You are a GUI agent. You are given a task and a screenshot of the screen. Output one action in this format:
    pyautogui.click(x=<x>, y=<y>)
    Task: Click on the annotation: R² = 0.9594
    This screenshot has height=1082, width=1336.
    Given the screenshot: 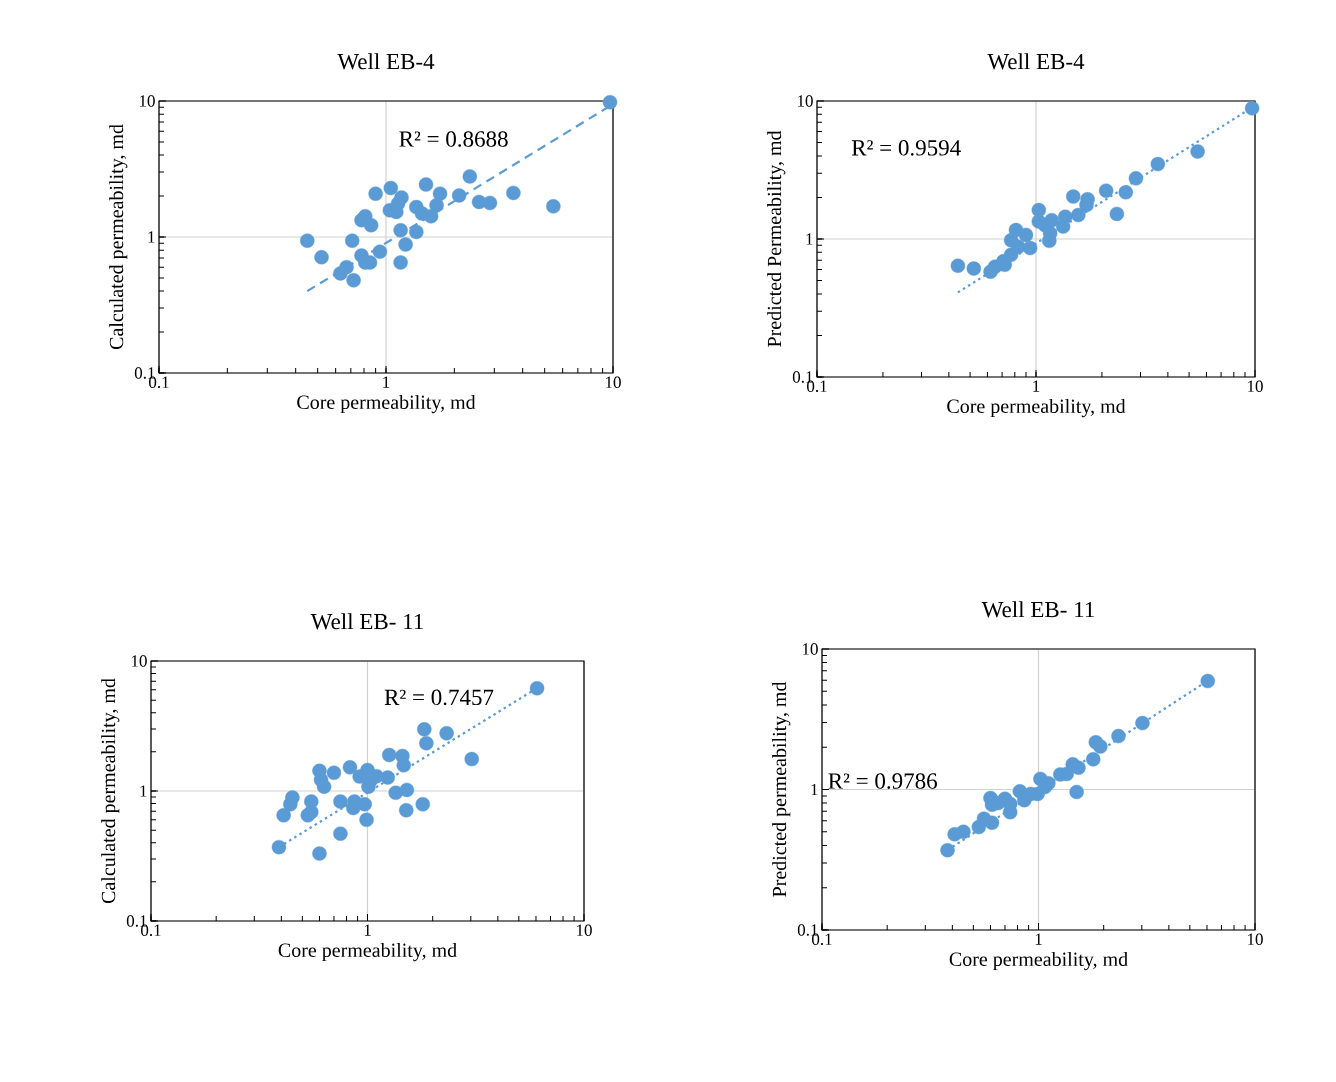 What is the action you would take?
    pyautogui.click(x=906, y=148)
    